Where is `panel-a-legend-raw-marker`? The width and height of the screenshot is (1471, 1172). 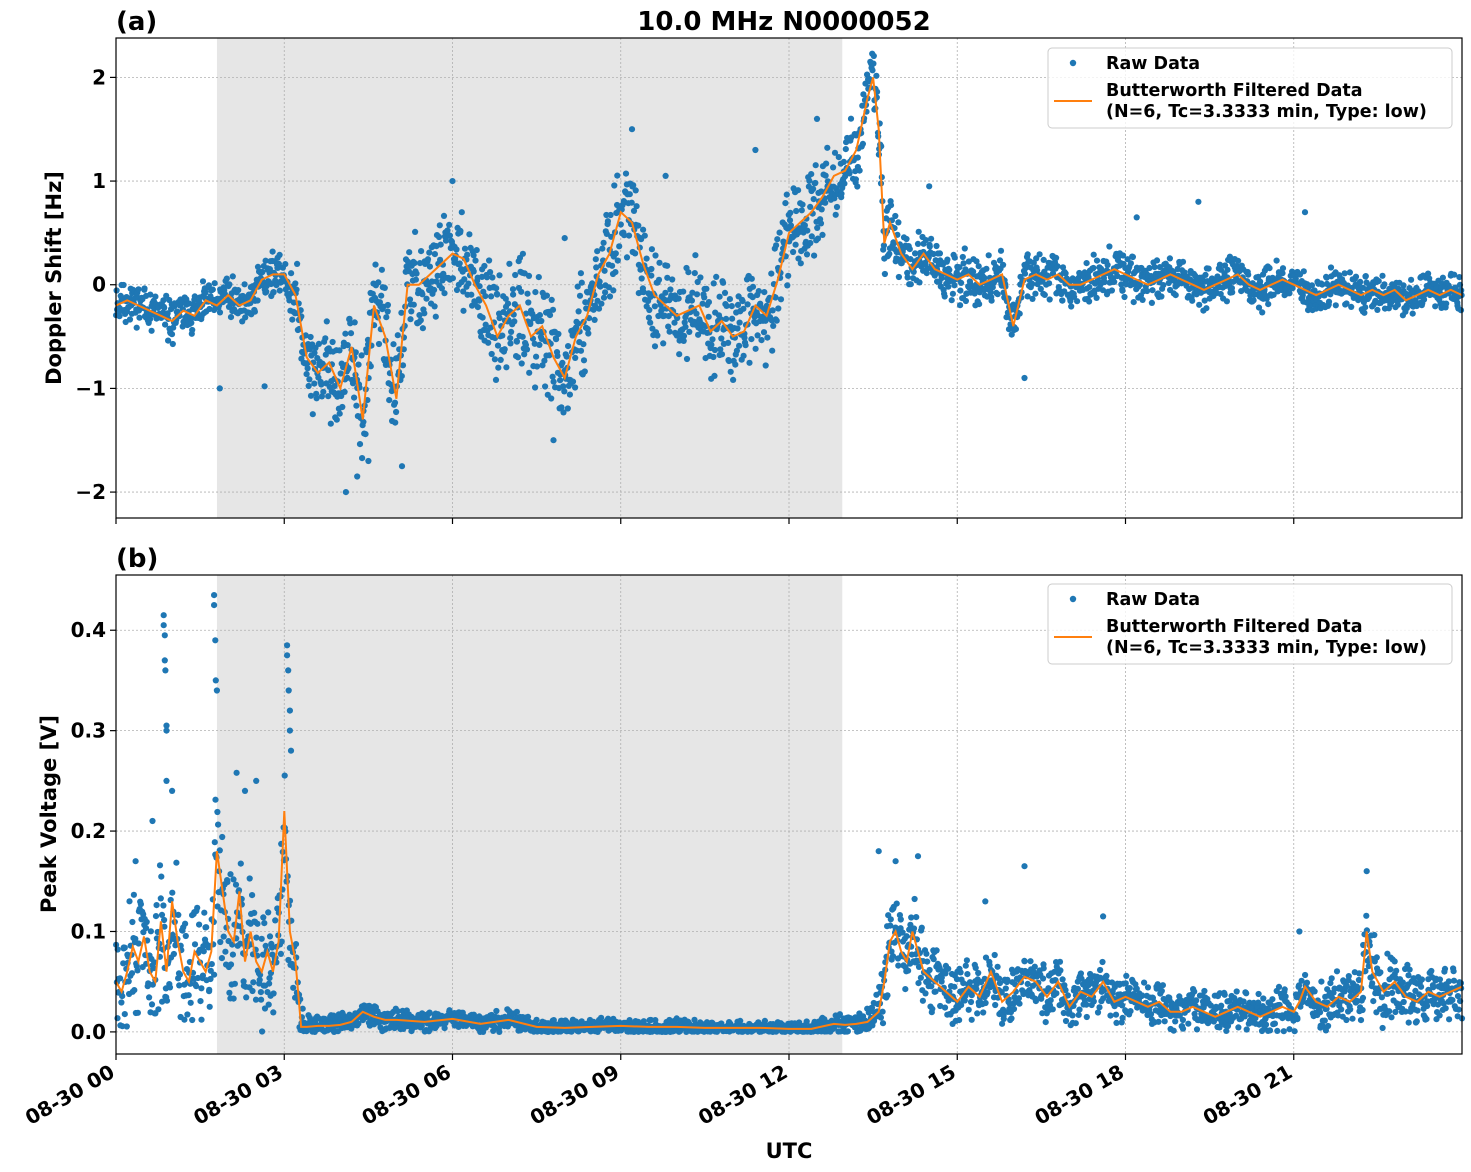 panel-a-legend-raw-marker is located at coordinates (1073, 63).